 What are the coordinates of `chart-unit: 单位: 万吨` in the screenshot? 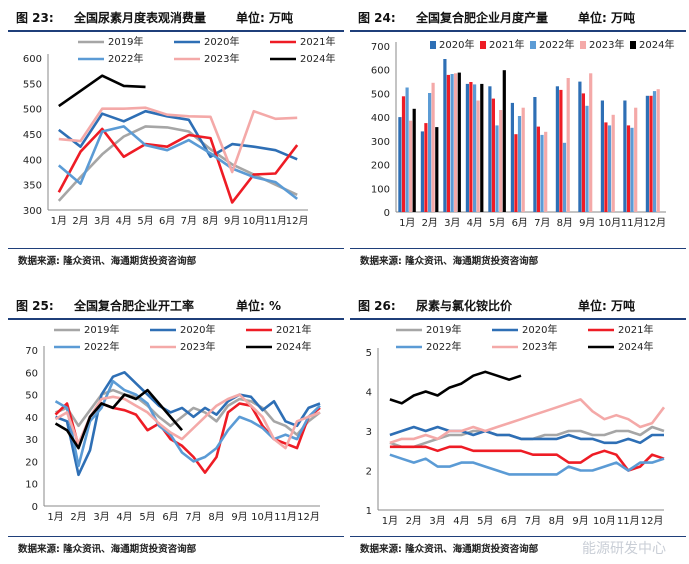 It's located at (606, 18).